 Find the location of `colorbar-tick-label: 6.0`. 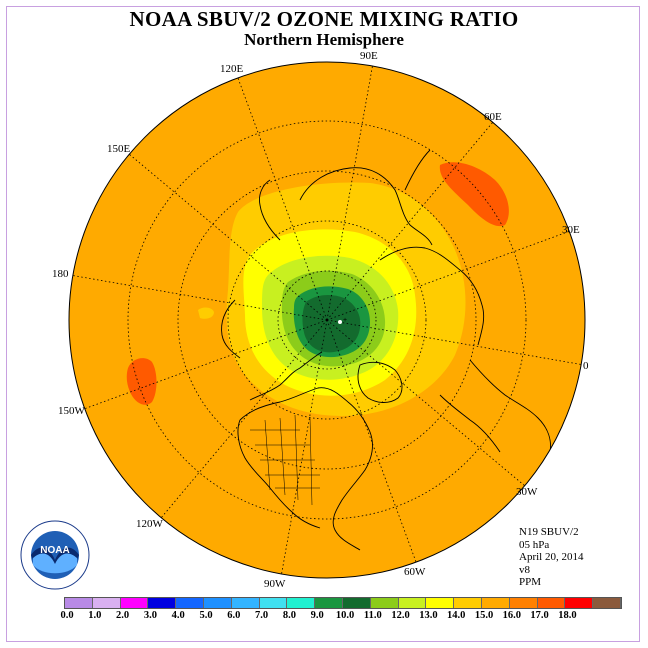

colorbar-tick-label: 6.0 is located at coordinates (234, 615).